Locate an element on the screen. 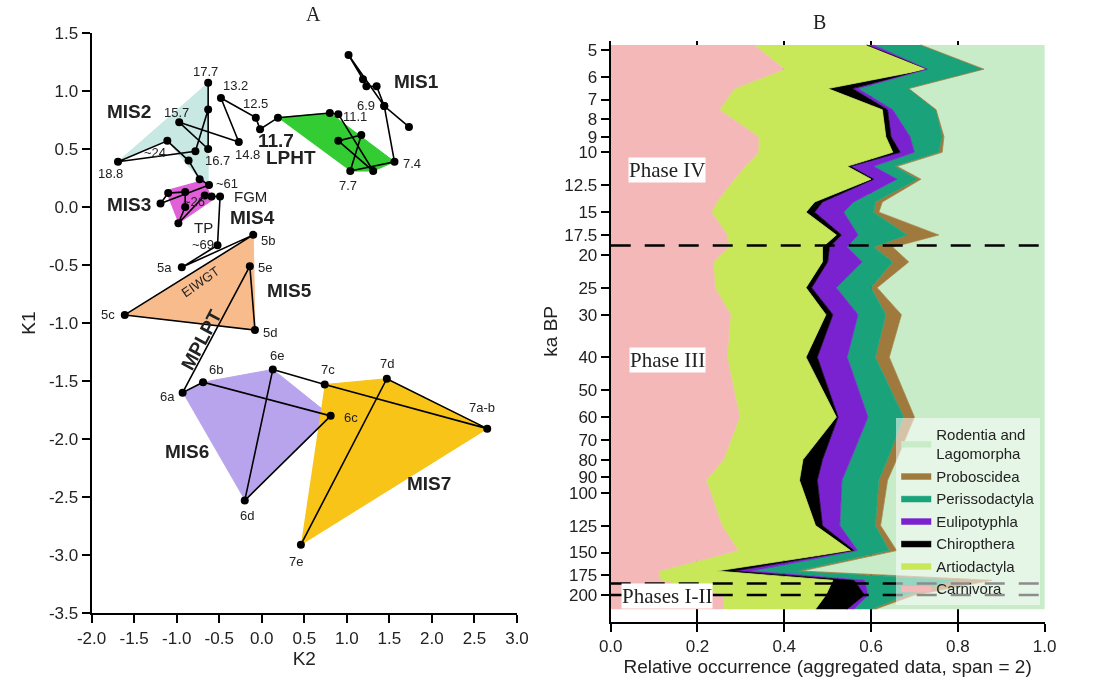 The height and width of the screenshot is (684, 1115). annotation: MIS2 is located at coordinates (129, 111).